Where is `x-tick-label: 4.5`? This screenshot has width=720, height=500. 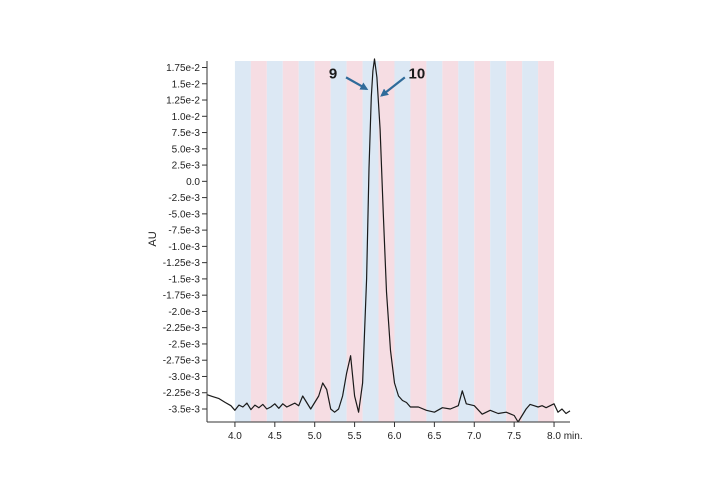
x-tick-label: 4.5 is located at coordinates (275, 436).